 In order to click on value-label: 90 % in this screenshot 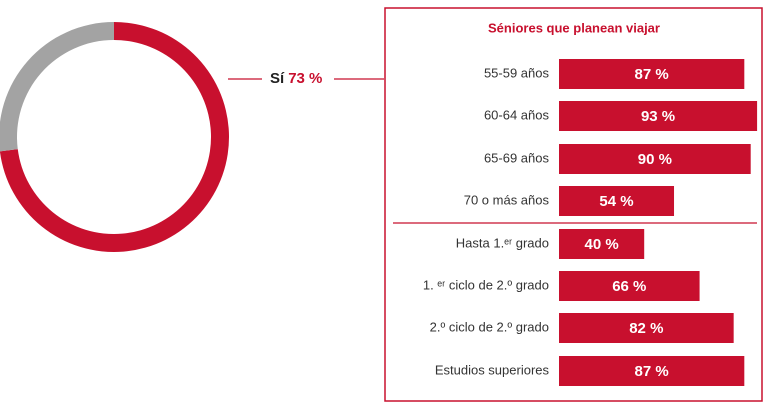, I will do `click(655, 159)`.